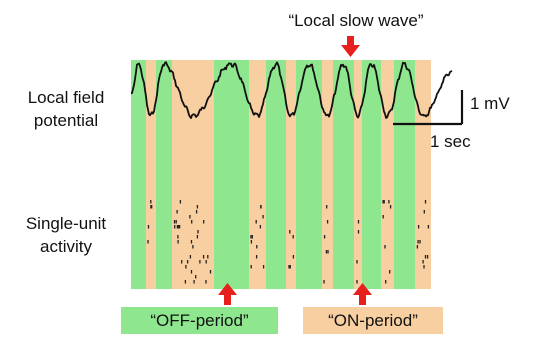  What do you see at coordinates (350, 46) in the screenshot?
I see `arrow-local-slow-wave` at bounding box center [350, 46].